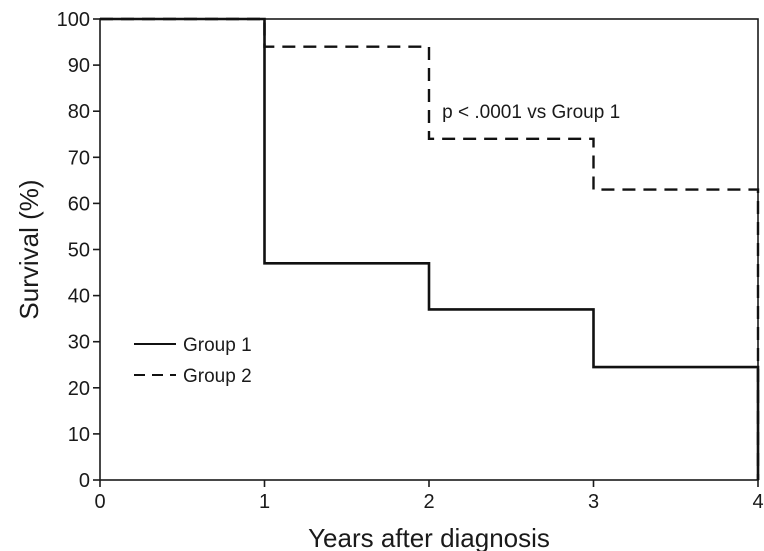 This screenshot has height=551, width=764. Describe the element at coordinates (429, 537) in the screenshot. I see `x-axis-title: Years after diagnosis` at that location.